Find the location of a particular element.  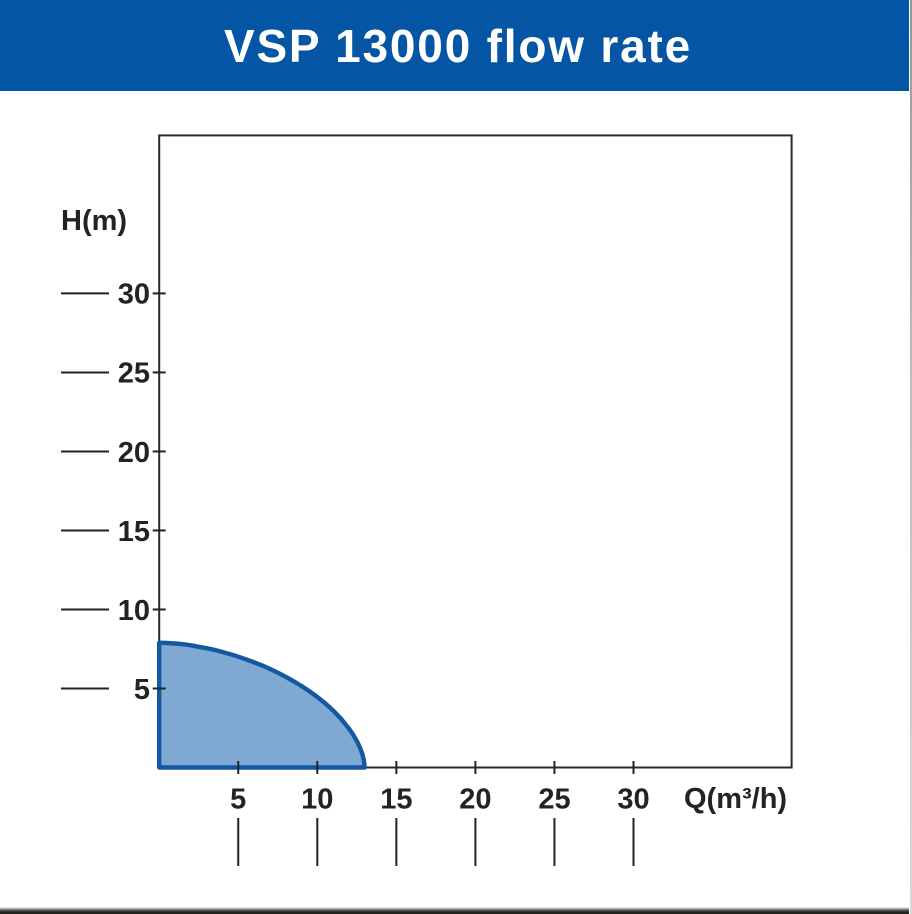

y-tick-label: 5 is located at coordinates (142, 690).